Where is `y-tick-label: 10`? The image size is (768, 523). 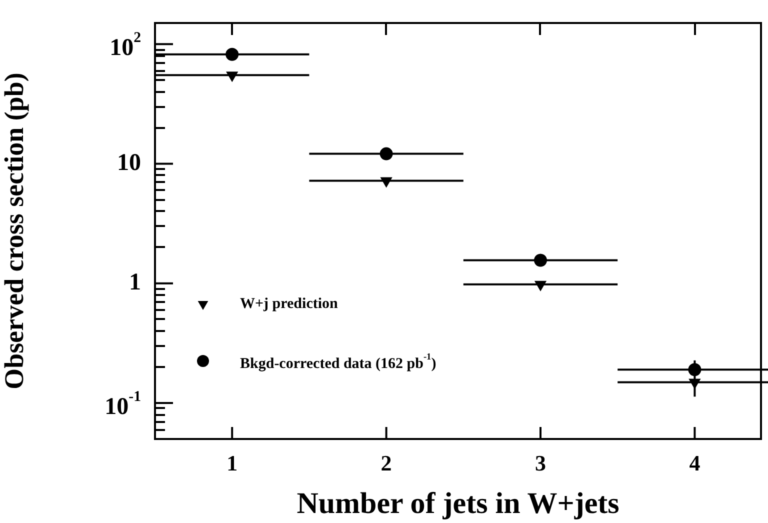 y-tick-label: 10 is located at coordinates (129, 163).